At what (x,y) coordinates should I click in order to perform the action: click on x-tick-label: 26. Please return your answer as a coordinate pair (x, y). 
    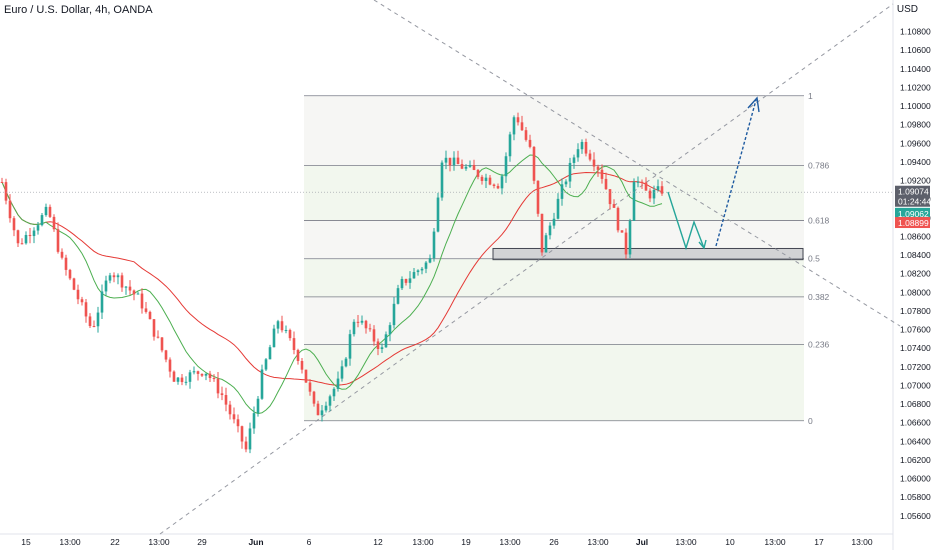
    Looking at the image, I should click on (554, 542).